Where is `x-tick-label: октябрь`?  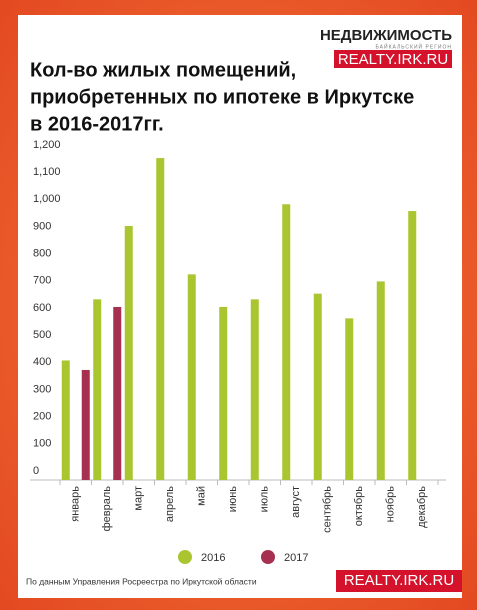 x-tick-label: октябрь is located at coordinates (359, 506).